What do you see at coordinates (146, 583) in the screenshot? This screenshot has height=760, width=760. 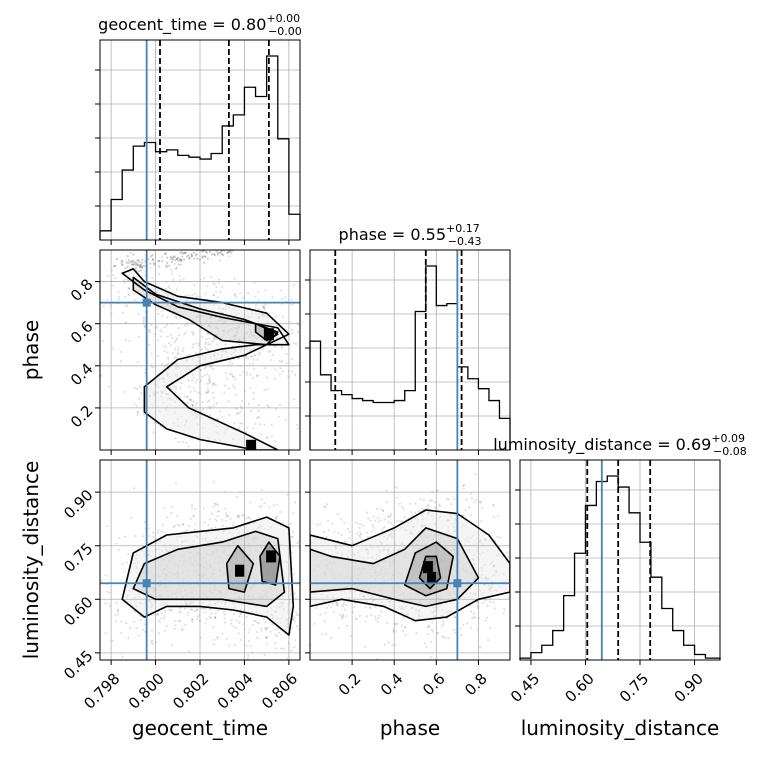 I see `distance_vs_geocent_time-truth-marker` at bounding box center [146, 583].